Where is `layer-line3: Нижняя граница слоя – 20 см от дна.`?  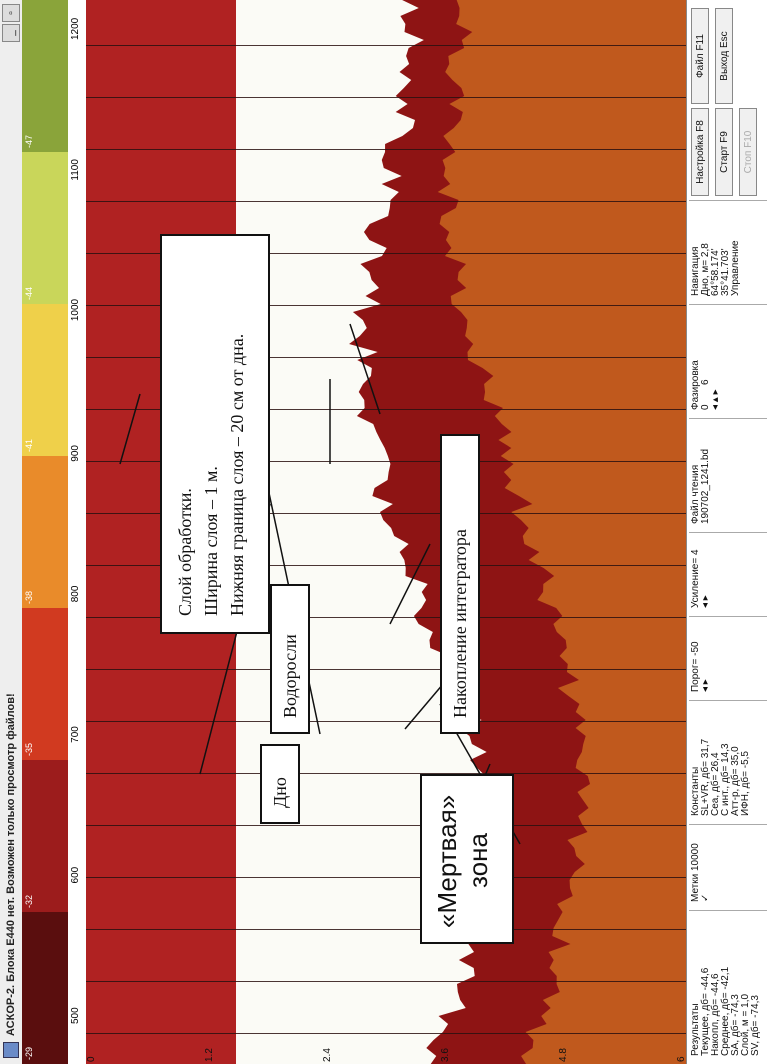 layer-line3: Нижняя граница слоя – 20 см от дна. is located at coordinates (237, 474).